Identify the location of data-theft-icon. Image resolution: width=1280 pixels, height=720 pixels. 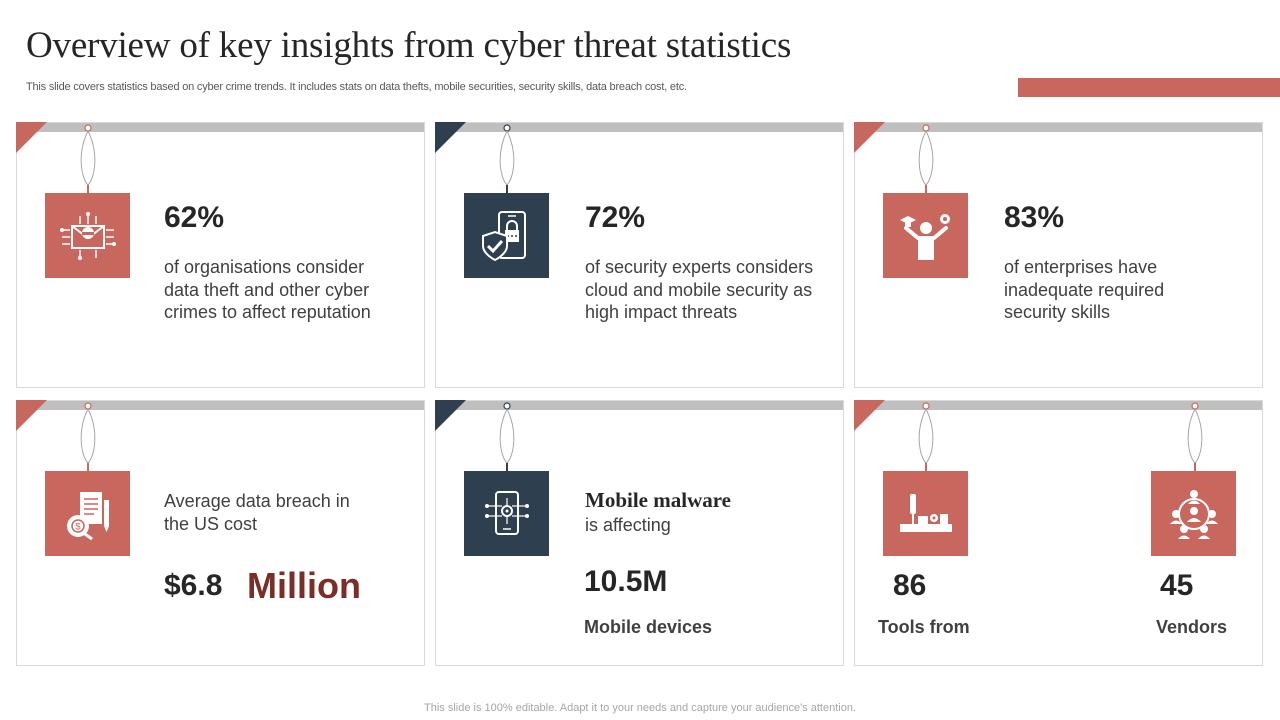
(87, 235).